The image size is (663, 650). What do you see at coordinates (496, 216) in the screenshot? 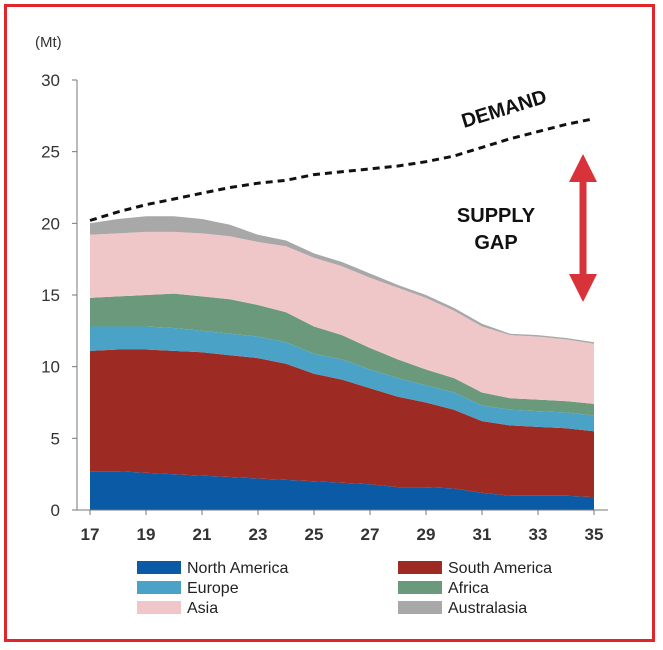
I see `supply-gap-label-line1: SUPPLY` at bounding box center [496, 216].